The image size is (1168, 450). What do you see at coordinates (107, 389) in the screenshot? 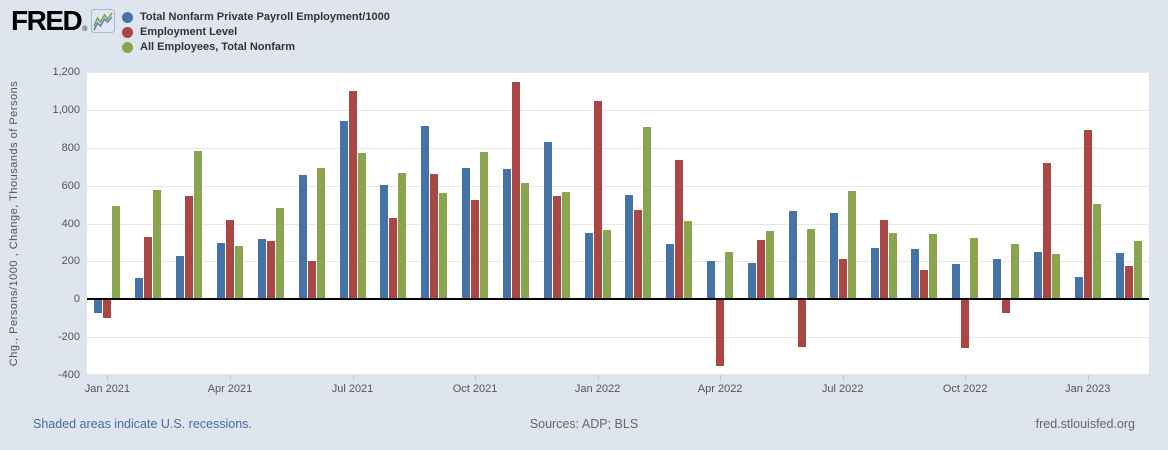
I see `x-tick-label: Jan 2021` at bounding box center [107, 389].